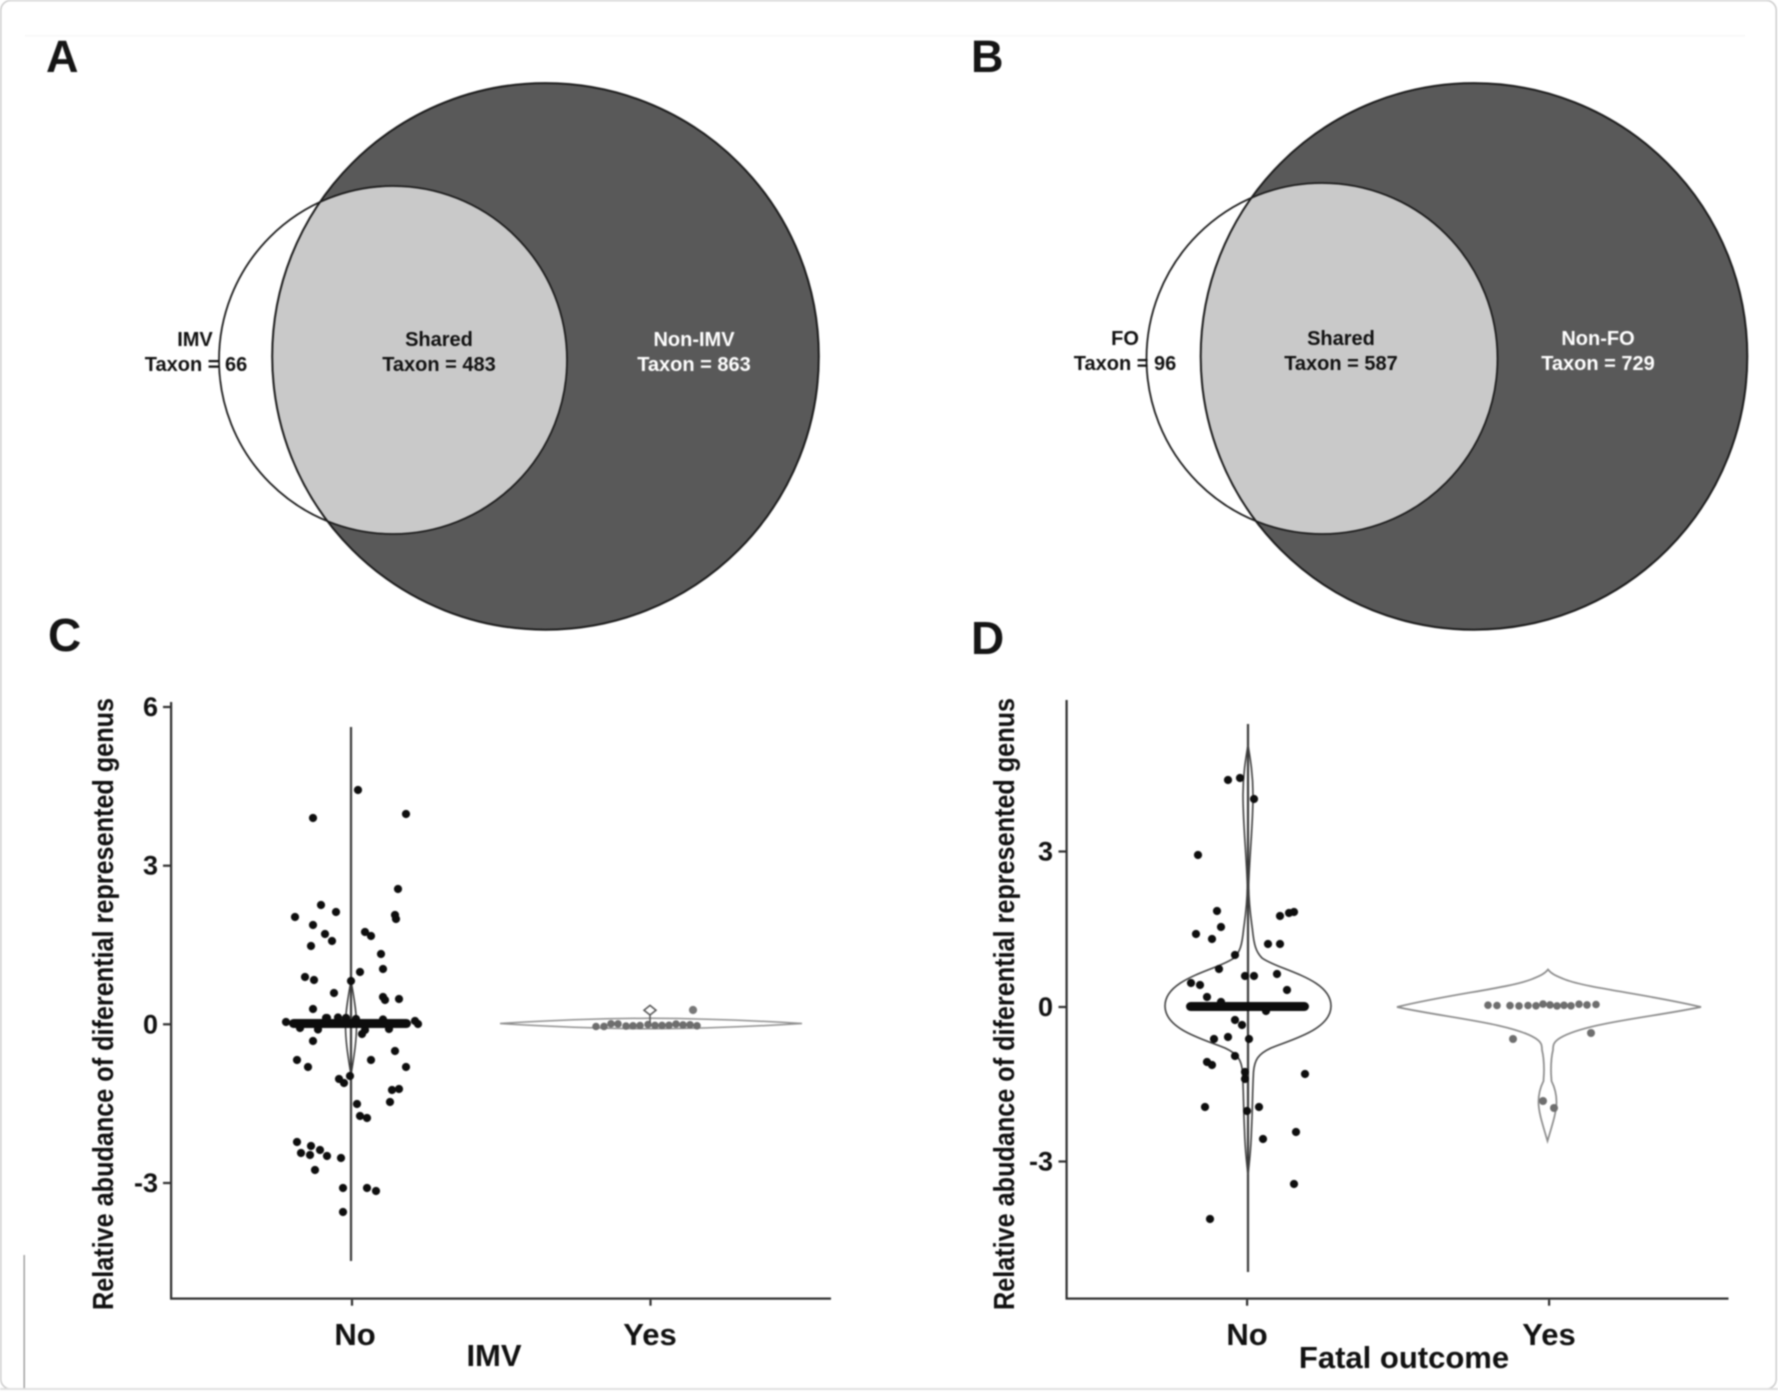  What do you see at coordinates (64, 635) in the screenshot?
I see `svg-text: C` at bounding box center [64, 635].